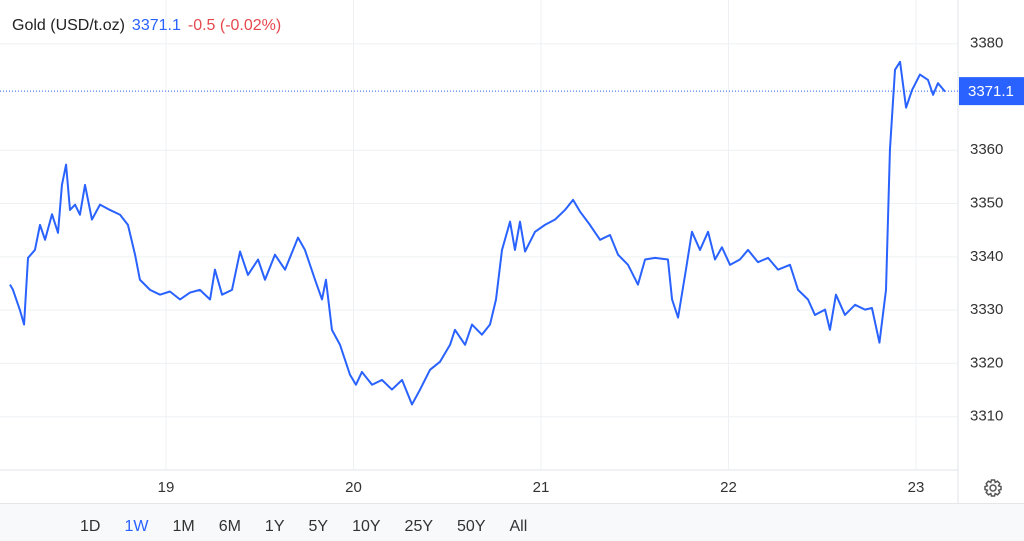  What do you see at coordinates (68, 25) in the screenshot?
I see `chart-title: Gold (USD/t.oz)` at bounding box center [68, 25].